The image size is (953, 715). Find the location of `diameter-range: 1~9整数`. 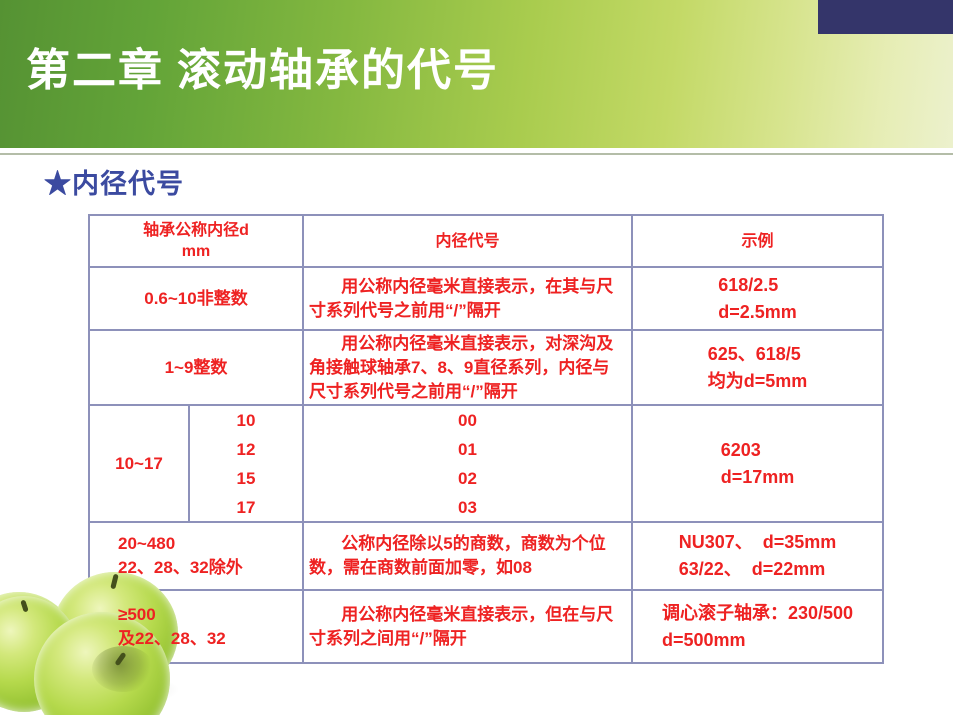

diameter-range: 1~9整数 is located at coordinates (196, 367).